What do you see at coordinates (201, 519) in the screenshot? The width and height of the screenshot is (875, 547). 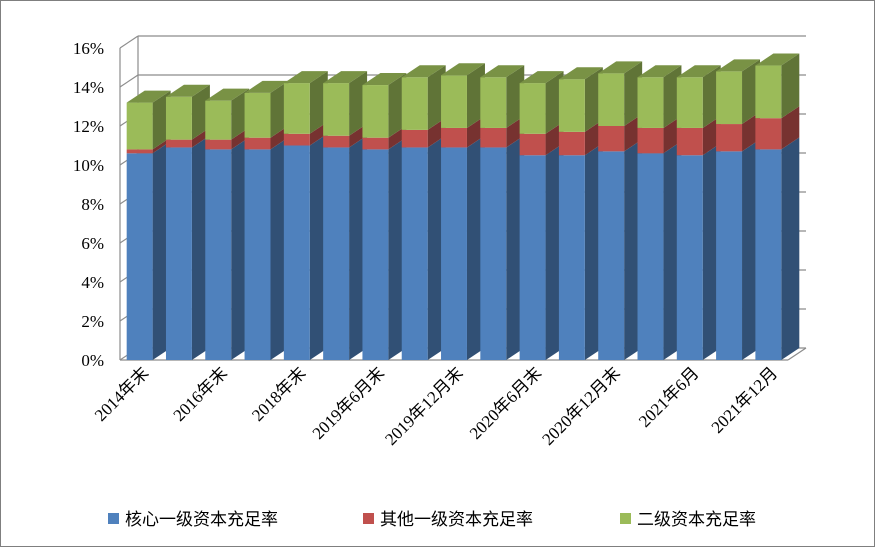 I see `legend-label: 核心一级资本充足率` at bounding box center [201, 519].